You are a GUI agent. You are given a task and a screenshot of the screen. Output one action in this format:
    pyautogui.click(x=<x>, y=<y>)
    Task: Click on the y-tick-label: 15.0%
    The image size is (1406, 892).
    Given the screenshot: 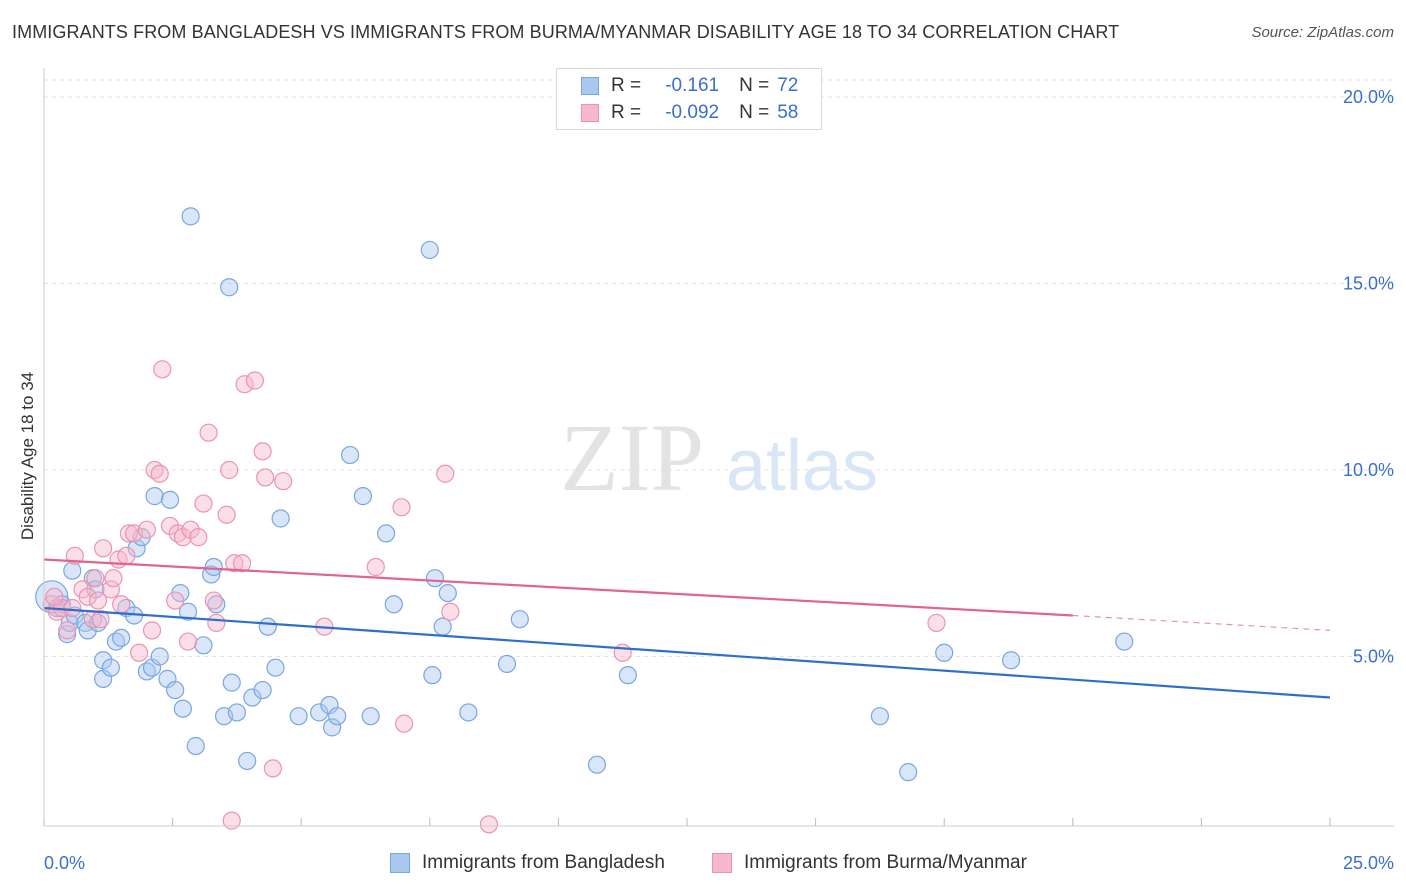 What is the action you would take?
    pyautogui.click(x=1368, y=284)
    